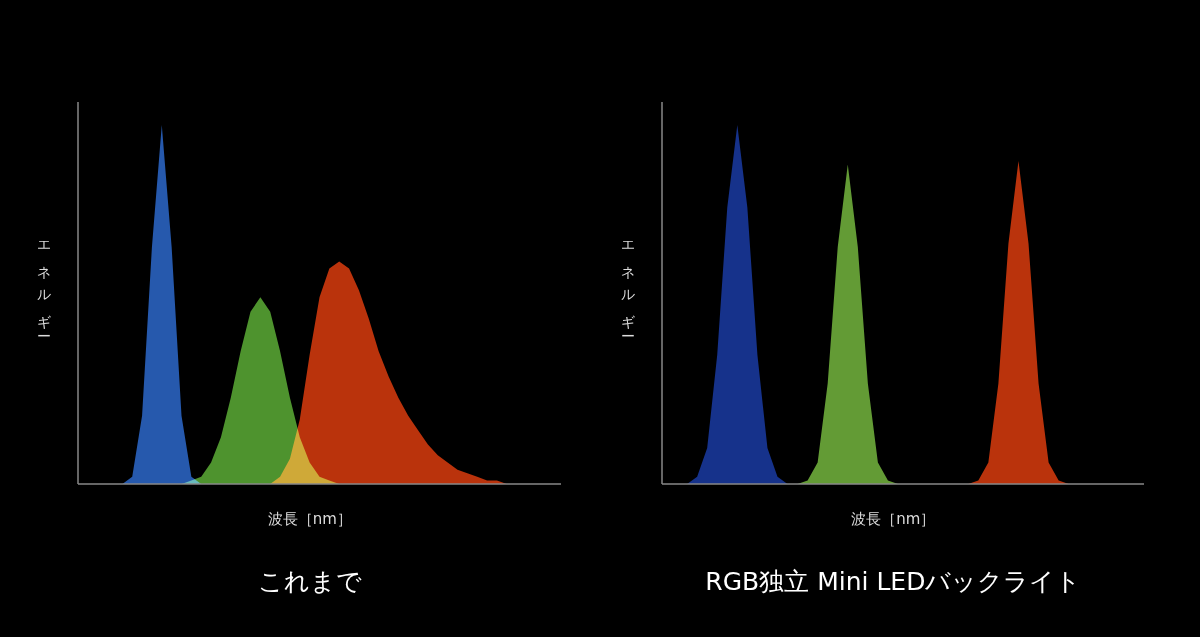 The width and height of the screenshot is (1200, 637). I want to click on text: RGB独立 Mini LEDバックライト, so click(893, 581).